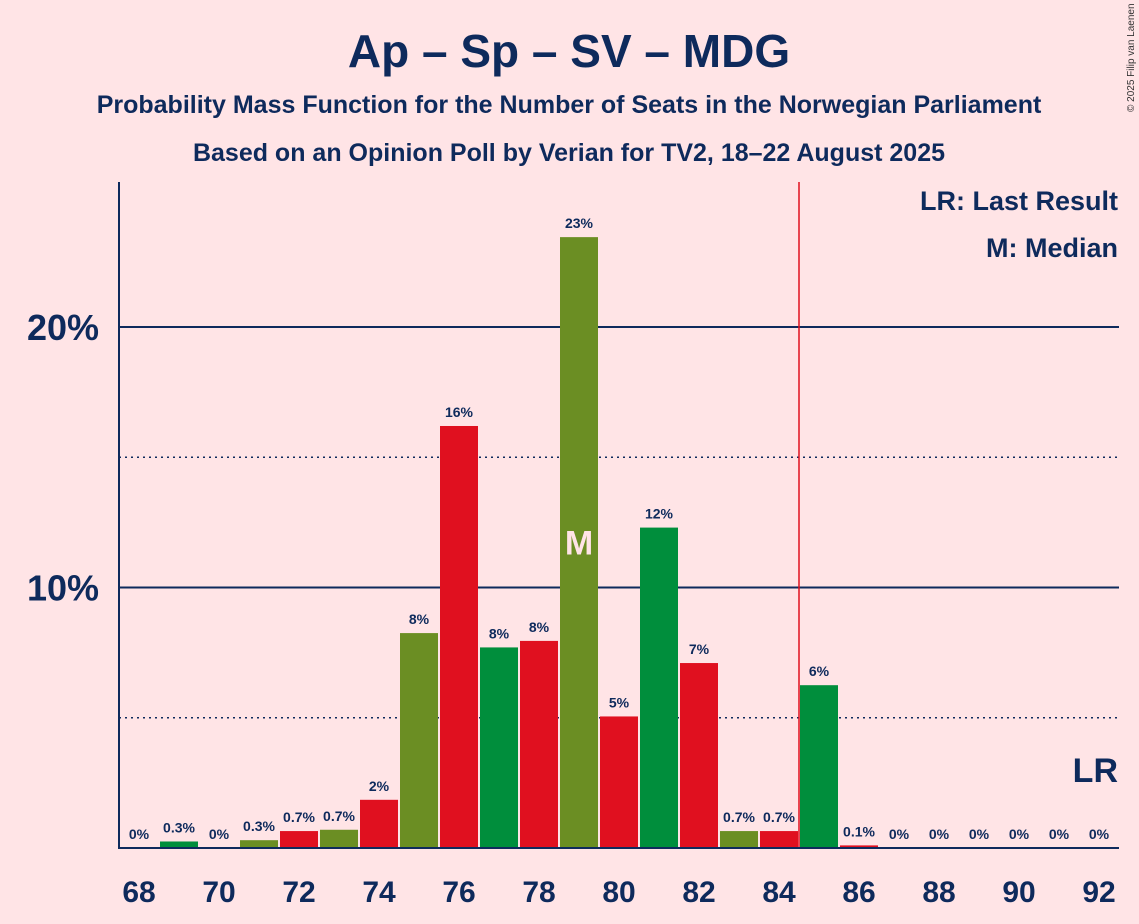 The height and width of the screenshot is (924, 1139). What do you see at coordinates (259, 826) in the screenshot?
I see `data-label-seat-71: 0.3%` at bounding box center [259, 826].